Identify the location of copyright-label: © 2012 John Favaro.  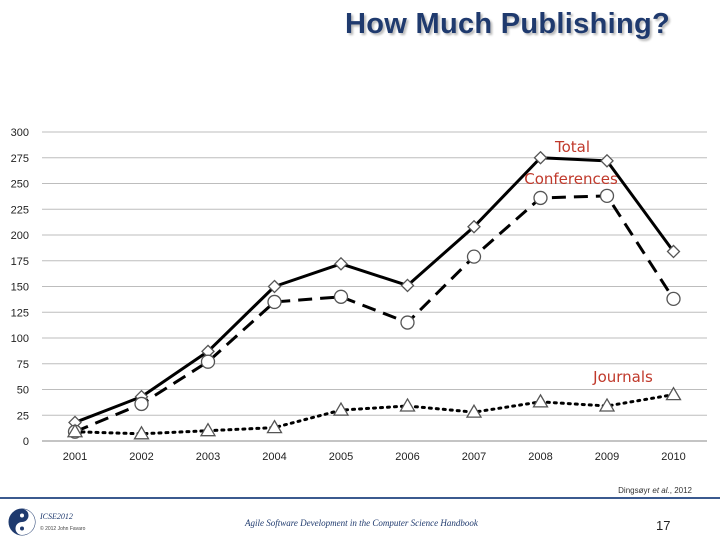
(63, 529).